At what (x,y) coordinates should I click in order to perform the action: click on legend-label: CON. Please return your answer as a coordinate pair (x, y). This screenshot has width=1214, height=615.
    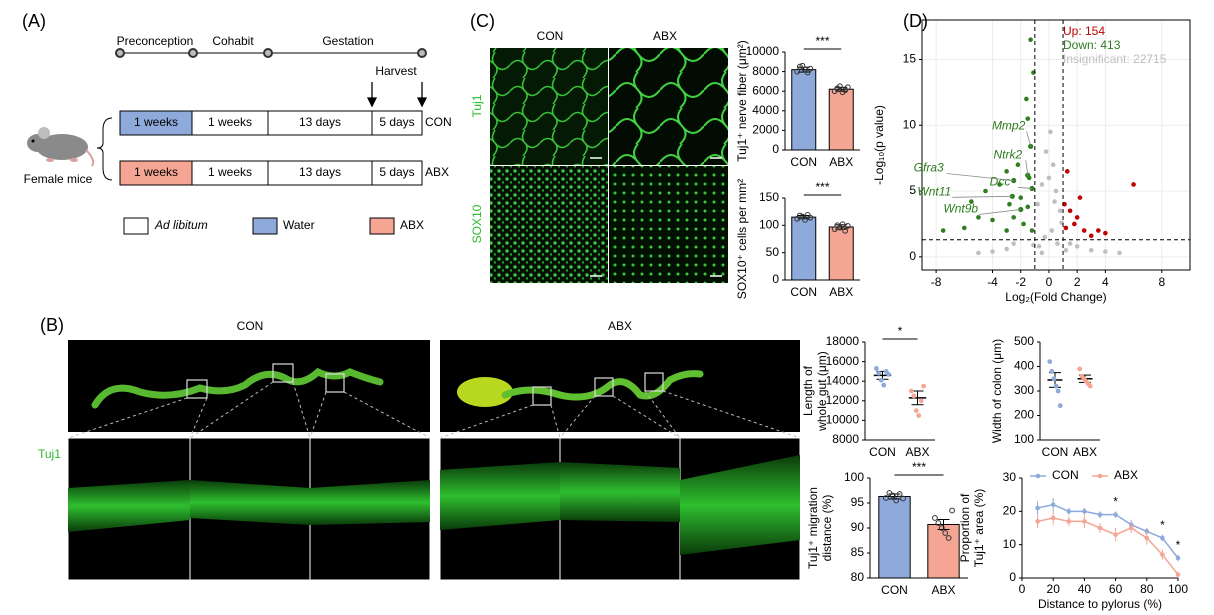
    Looking at the image, I should click on (1065, 475).